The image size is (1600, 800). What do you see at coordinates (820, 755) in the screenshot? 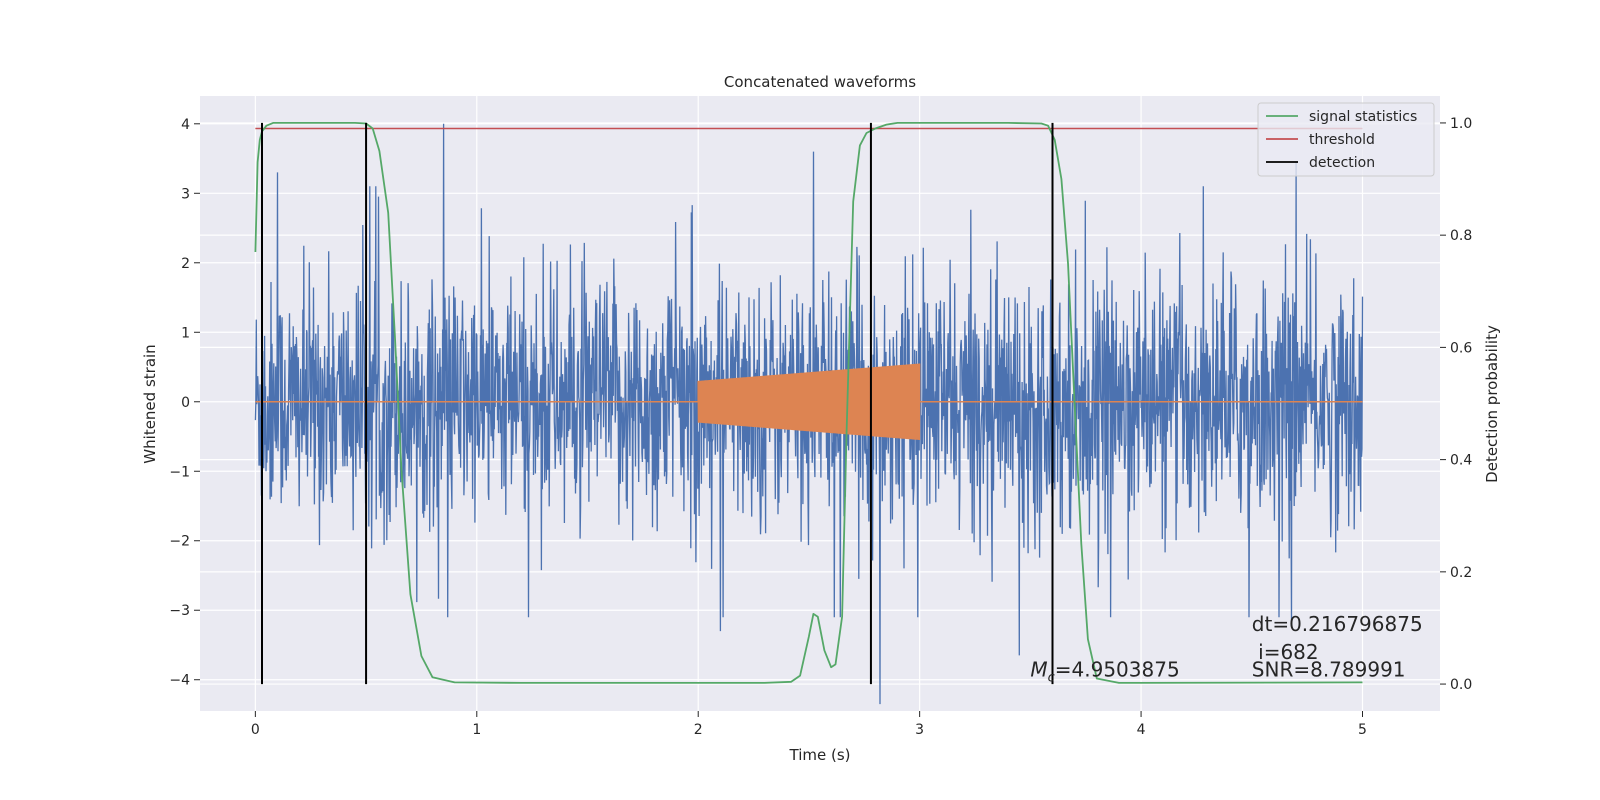
I see `x-axis-label: Time (s)` at bounding box center [820, 755].